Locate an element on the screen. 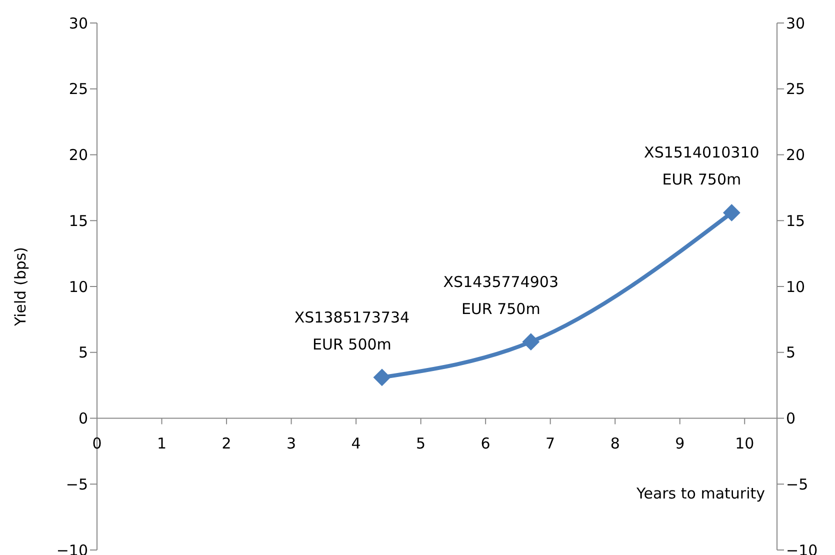  x-tick-label: 10 is located at coordinates (744, 443).